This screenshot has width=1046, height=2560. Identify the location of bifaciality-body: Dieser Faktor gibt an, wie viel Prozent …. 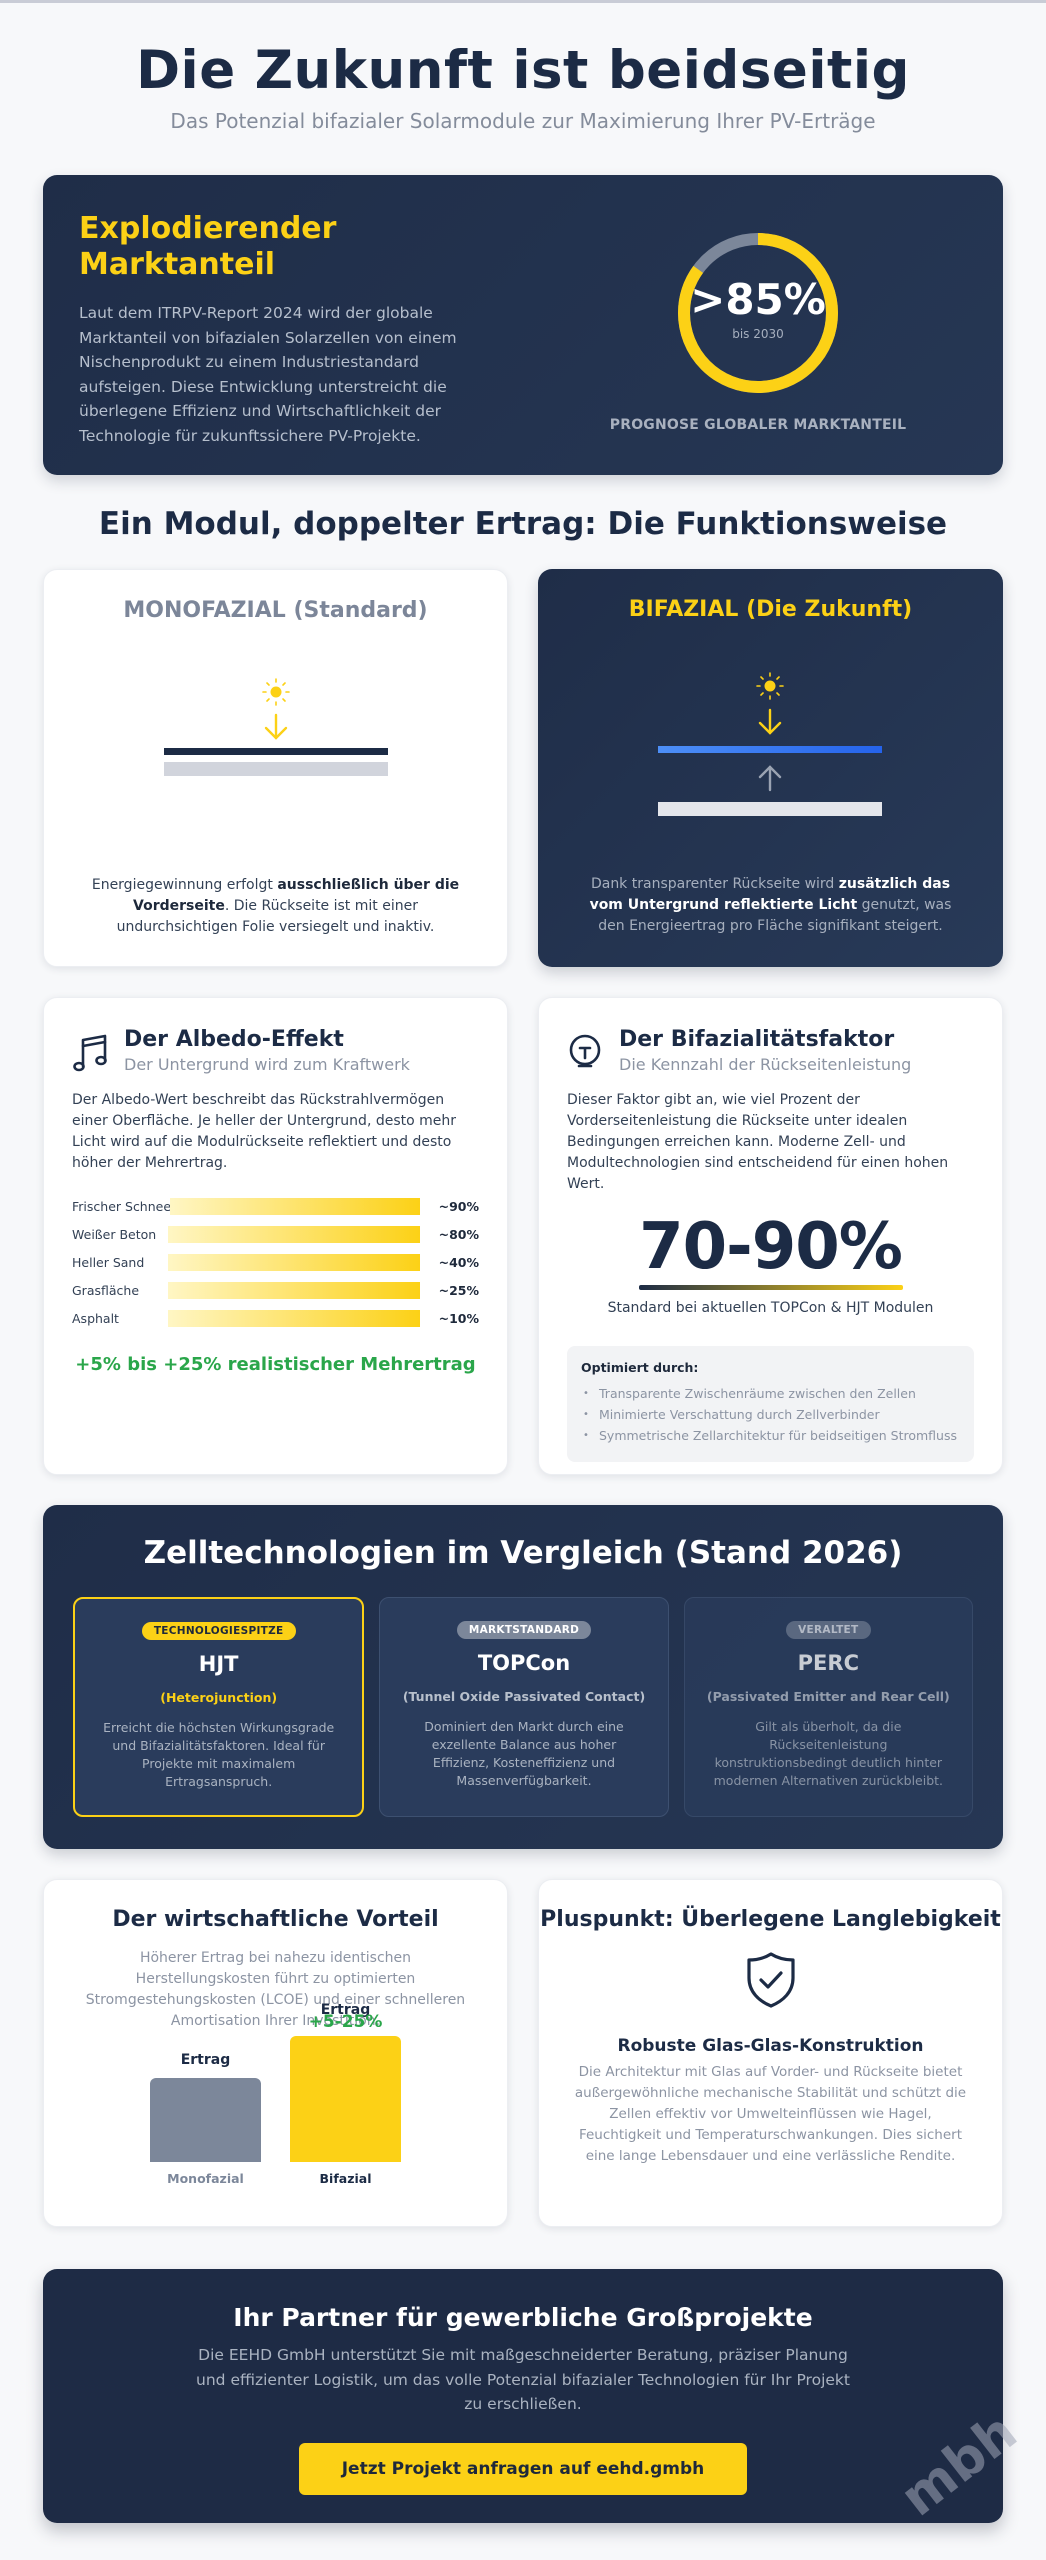
(758, 1142).